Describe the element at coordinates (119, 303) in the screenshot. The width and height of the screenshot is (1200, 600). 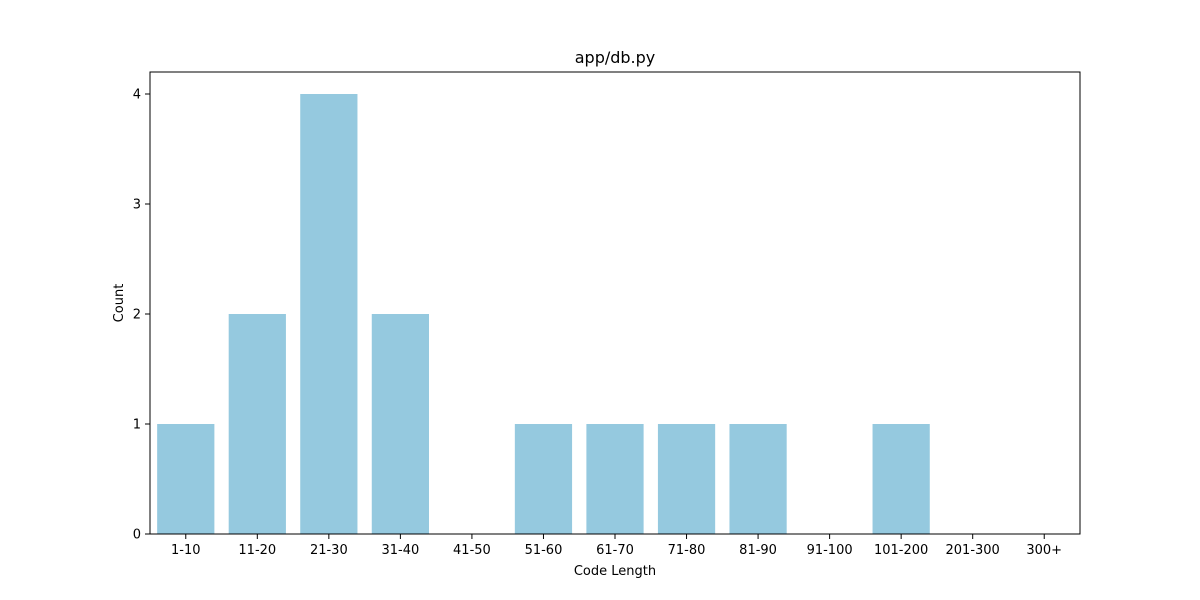
I see `y-axis-label: Count` at that location.